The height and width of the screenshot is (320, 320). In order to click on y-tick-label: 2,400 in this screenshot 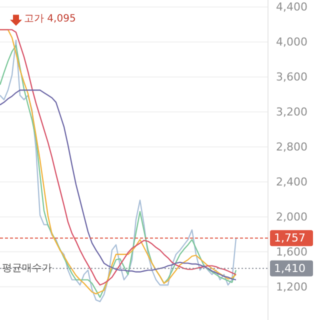, I will do `click(292, 181)`.